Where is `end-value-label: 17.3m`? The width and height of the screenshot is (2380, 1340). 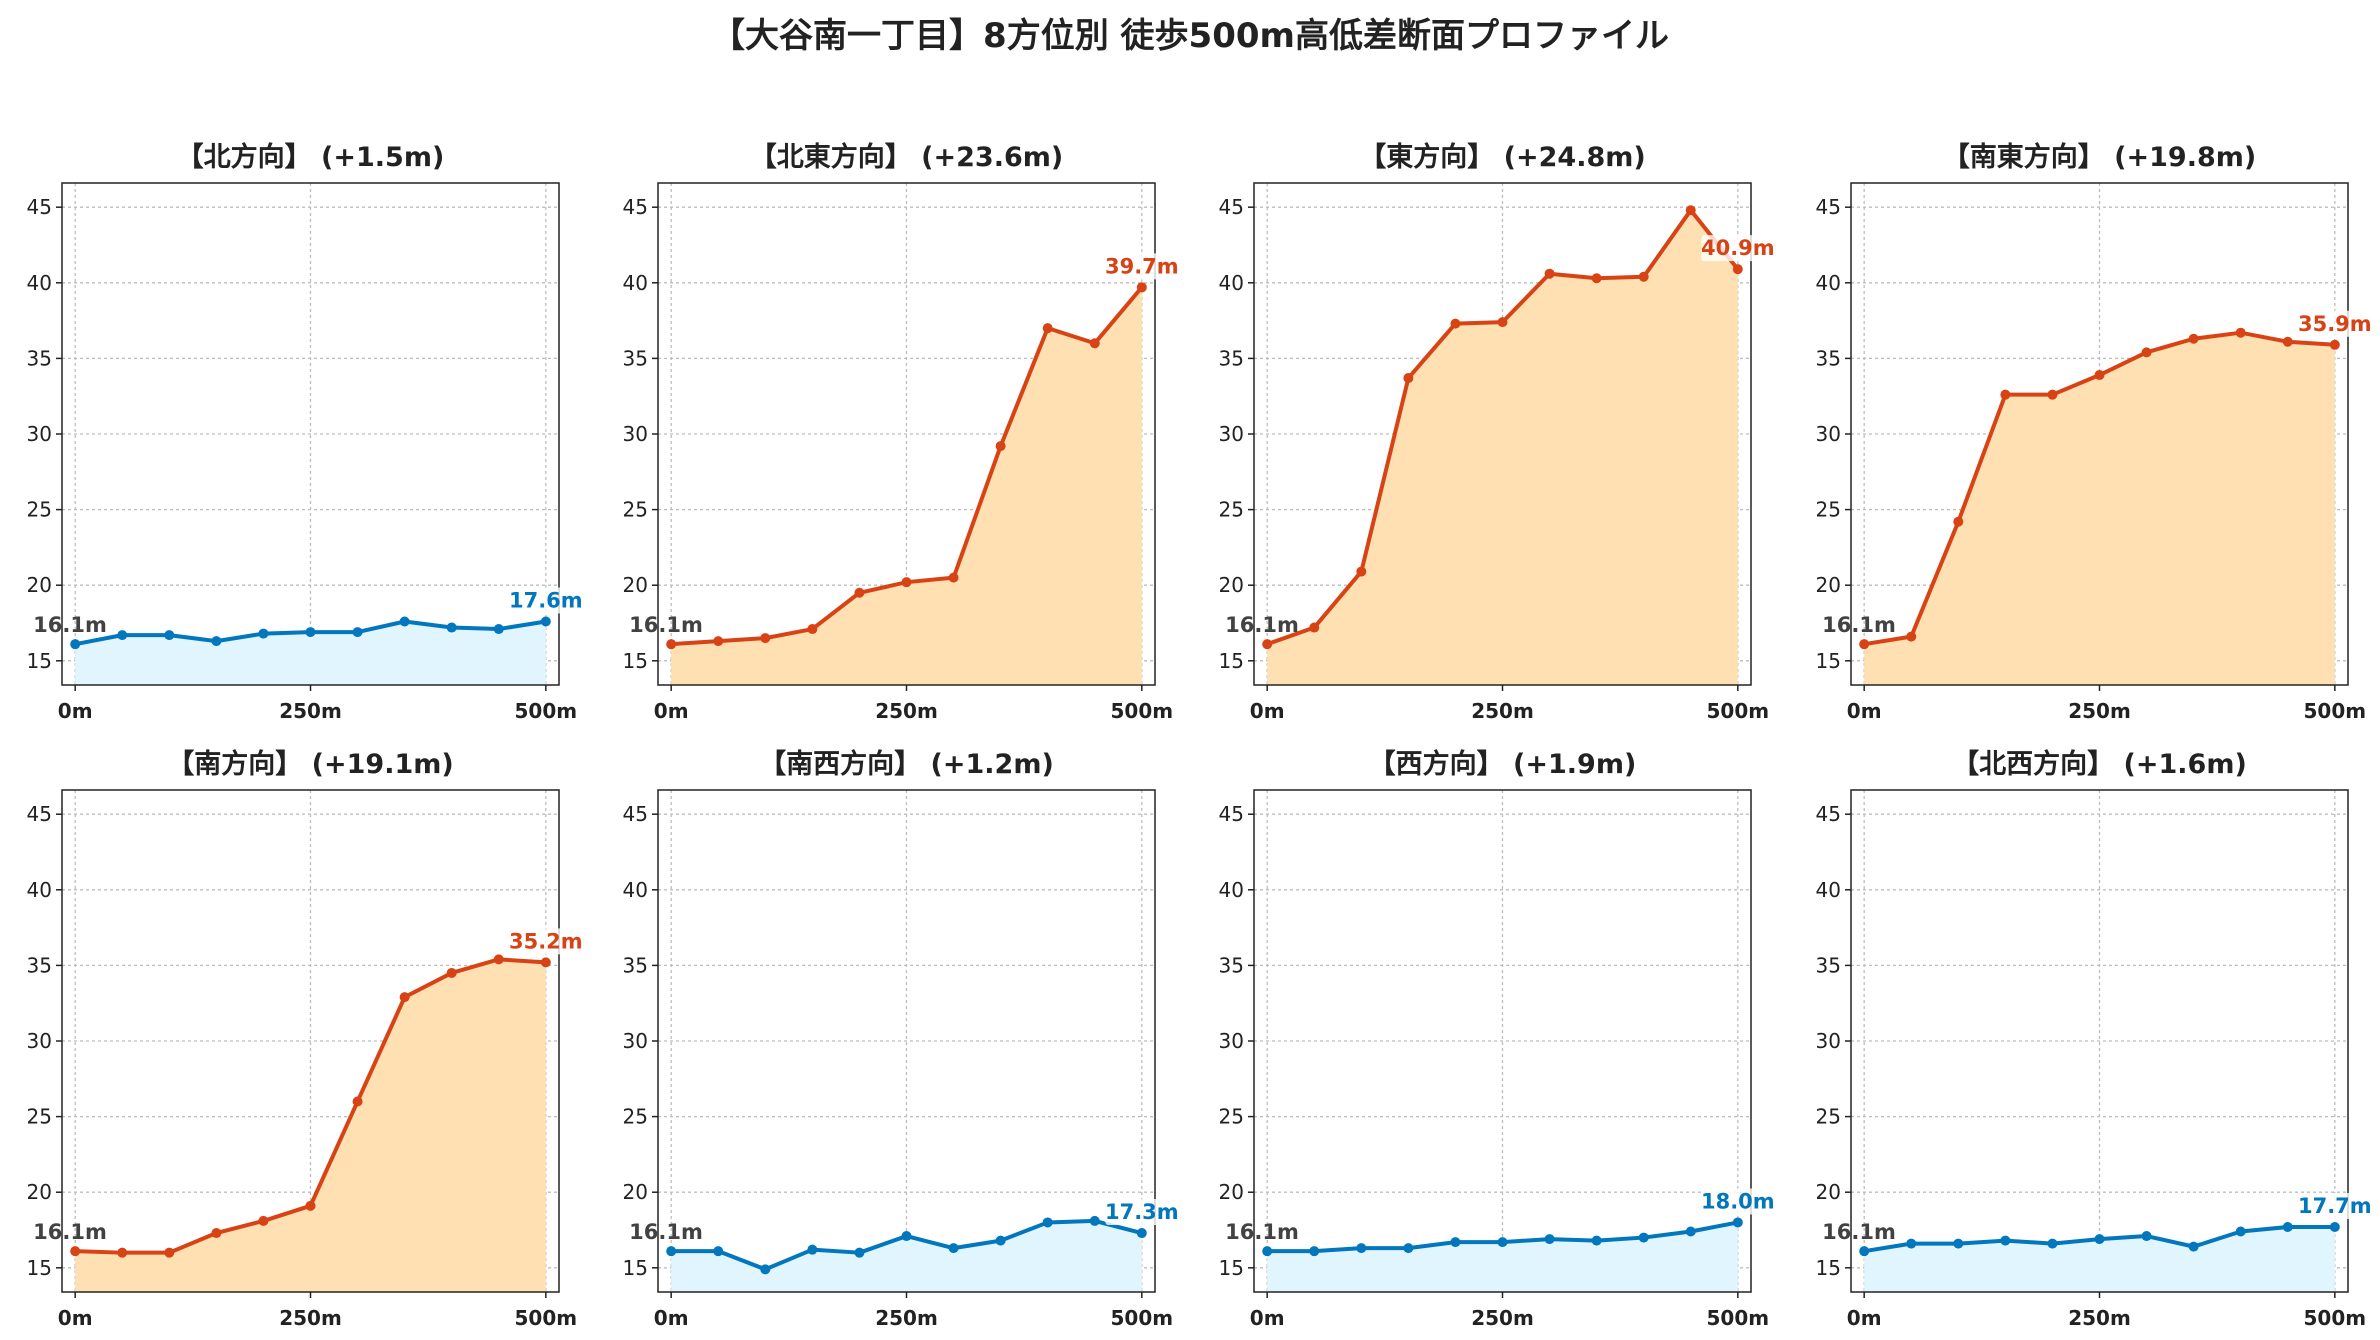 end-value-label: 17.3m is located at coordinates (1142, 1212).